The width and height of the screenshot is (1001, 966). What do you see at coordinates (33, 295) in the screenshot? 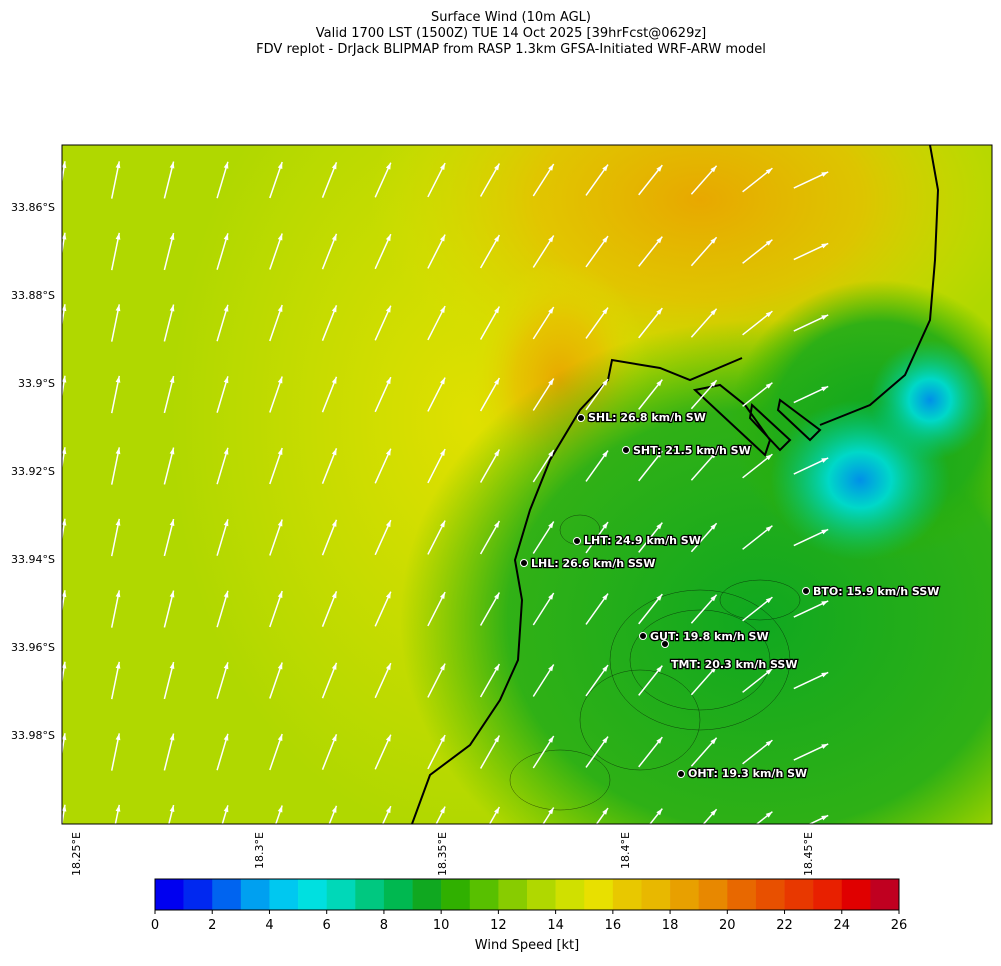
I see `lat-label: 33.88°S` at bounding box center [33, 295].